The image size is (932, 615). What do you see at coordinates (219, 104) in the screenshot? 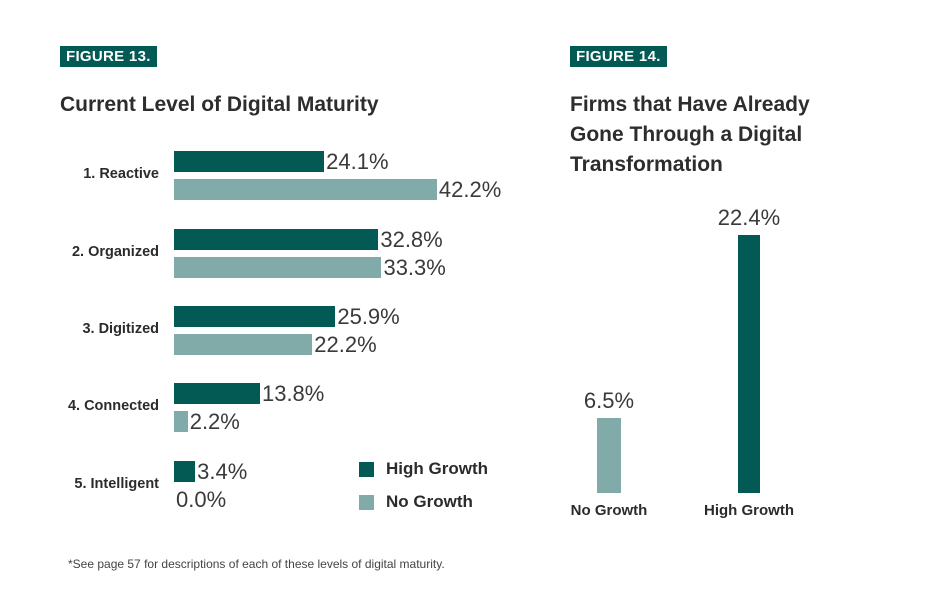
I see `figure-13-title: Current Level of Digital Maturity` at bounding box center [219, 104].